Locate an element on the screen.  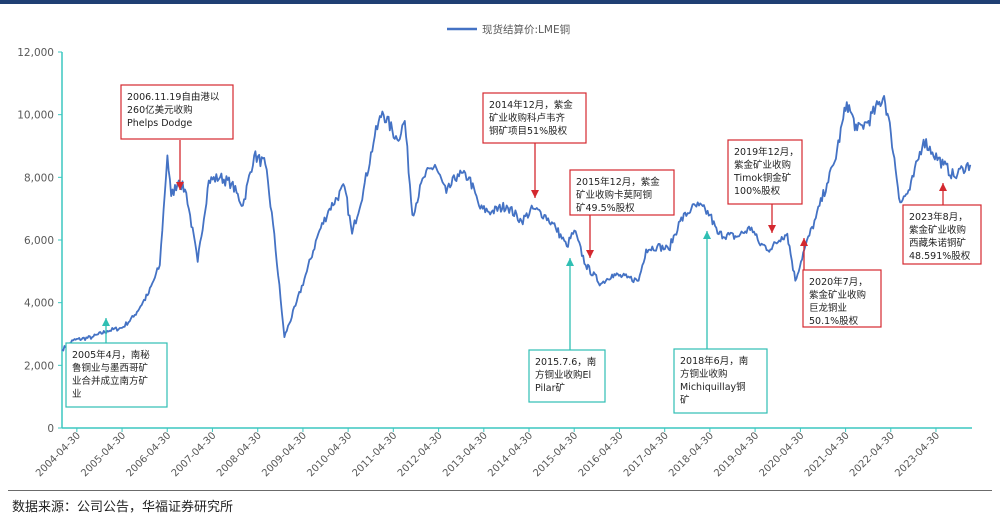
annotation-text-line: 矿业收购卡莫阿铜 is located at coordinates (614, 195).